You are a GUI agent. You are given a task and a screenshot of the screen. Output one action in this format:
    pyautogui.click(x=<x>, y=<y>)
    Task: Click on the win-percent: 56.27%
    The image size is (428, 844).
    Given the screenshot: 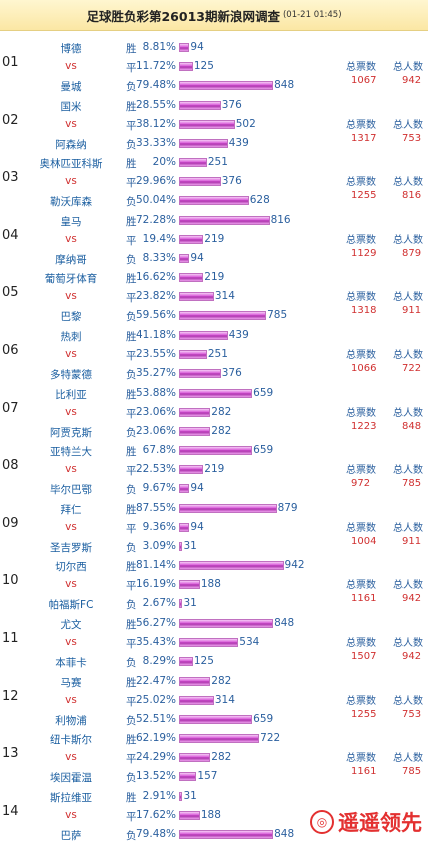 What is the action you would take?
    pyautogui.click(x=156, y=623)
    